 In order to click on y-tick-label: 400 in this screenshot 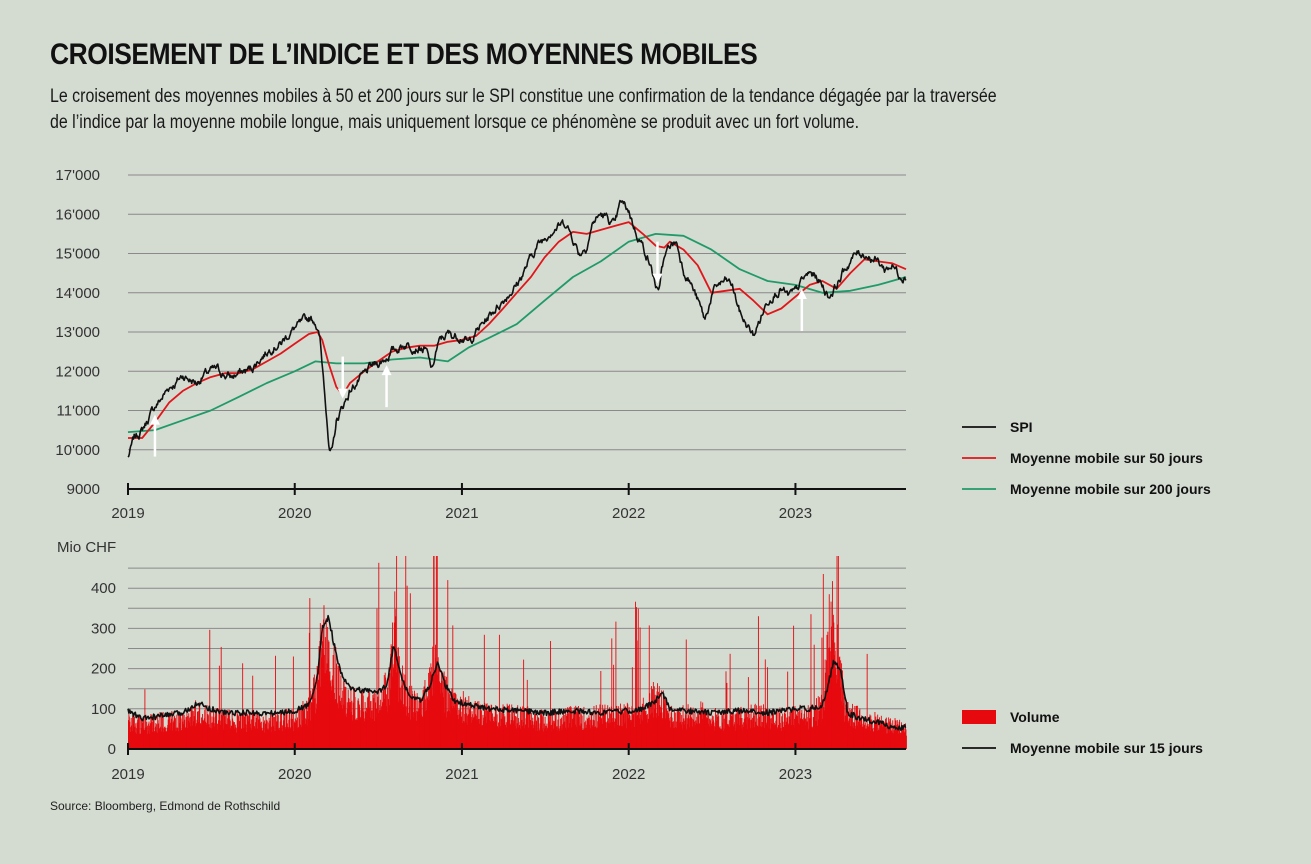, I will do `click(103, 588)`.